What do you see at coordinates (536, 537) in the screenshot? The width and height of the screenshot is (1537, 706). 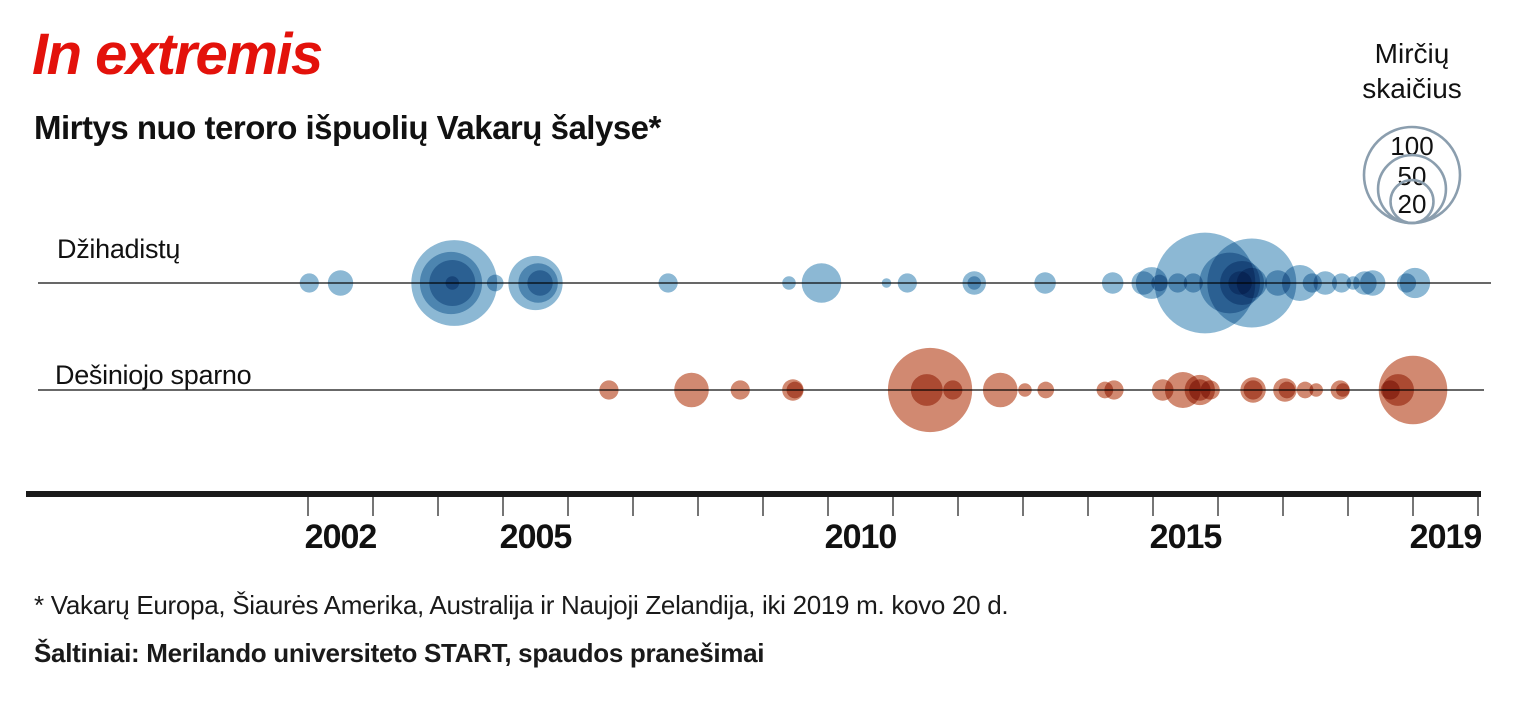 I see `axis-label-2005: 2005` at bounding box center [536, 537].